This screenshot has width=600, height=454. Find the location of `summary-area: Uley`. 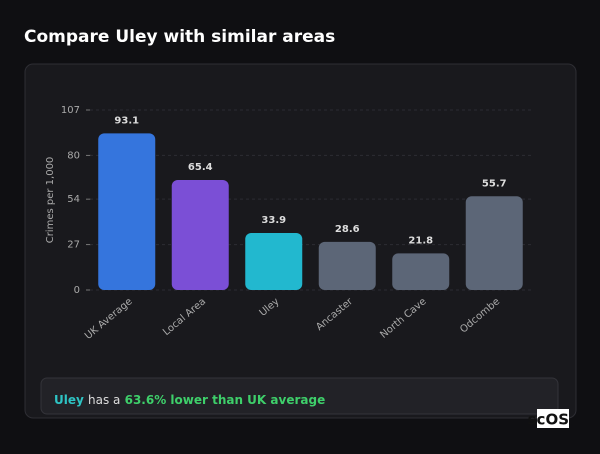

summary-area: Uley is located at coordinates (69, 400).